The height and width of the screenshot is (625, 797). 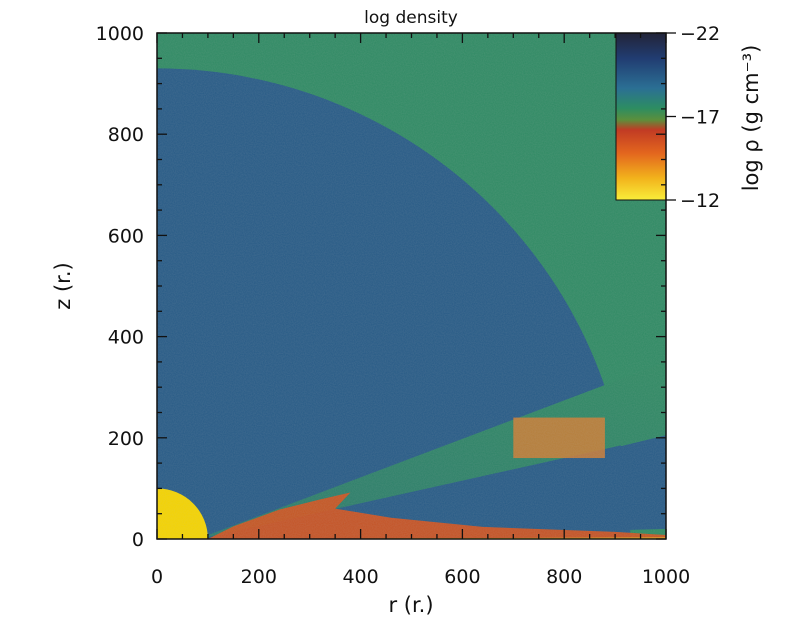 I want to click on y-tick-label: 800, so click(x=126, y=135).